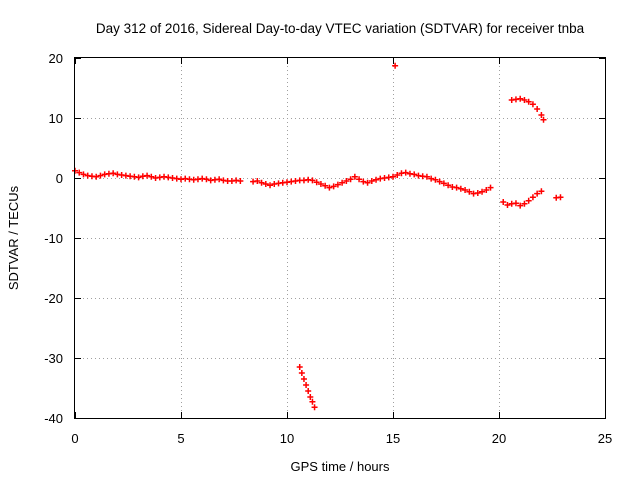  What do you see at coordinates (180, 438) in the screenshot?
I see `x-tick-label: 5` at bounding box center [180, 438].